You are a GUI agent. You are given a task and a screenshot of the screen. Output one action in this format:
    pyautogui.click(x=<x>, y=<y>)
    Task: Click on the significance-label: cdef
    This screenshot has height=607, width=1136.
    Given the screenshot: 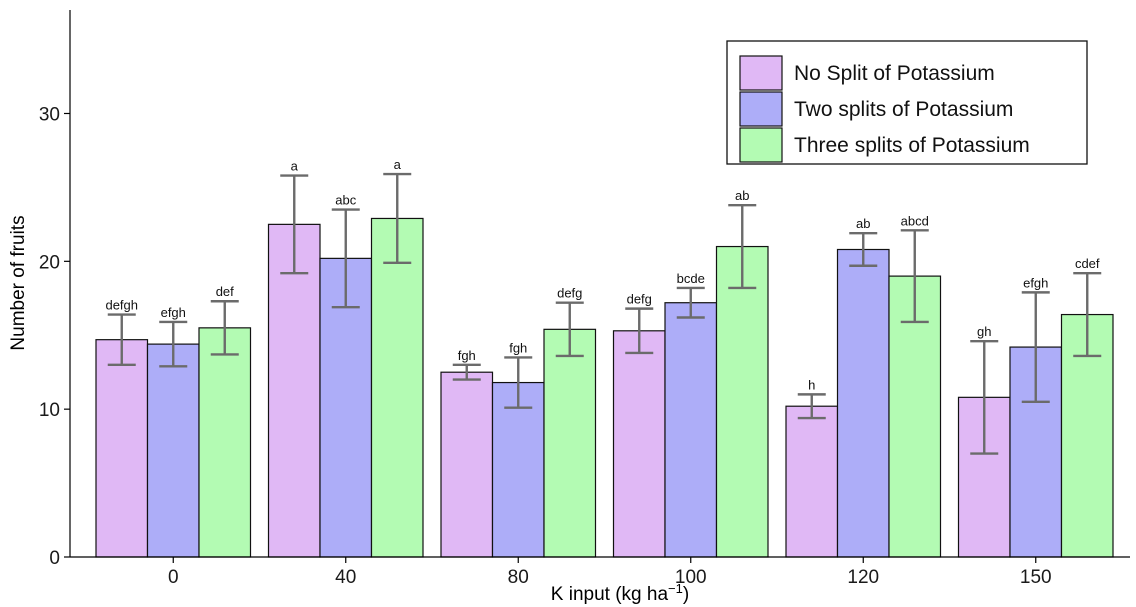 What is the action you would take?
    pyautogui.click(x=1087, y=263)
    